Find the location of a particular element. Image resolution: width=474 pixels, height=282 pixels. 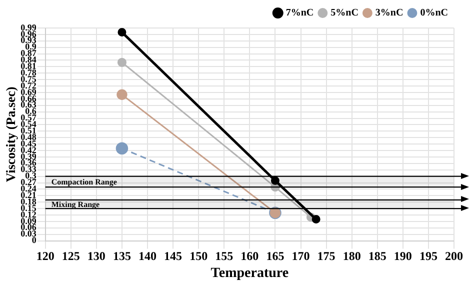

x-tick-label: 125 is located at coordinates (71, 256).